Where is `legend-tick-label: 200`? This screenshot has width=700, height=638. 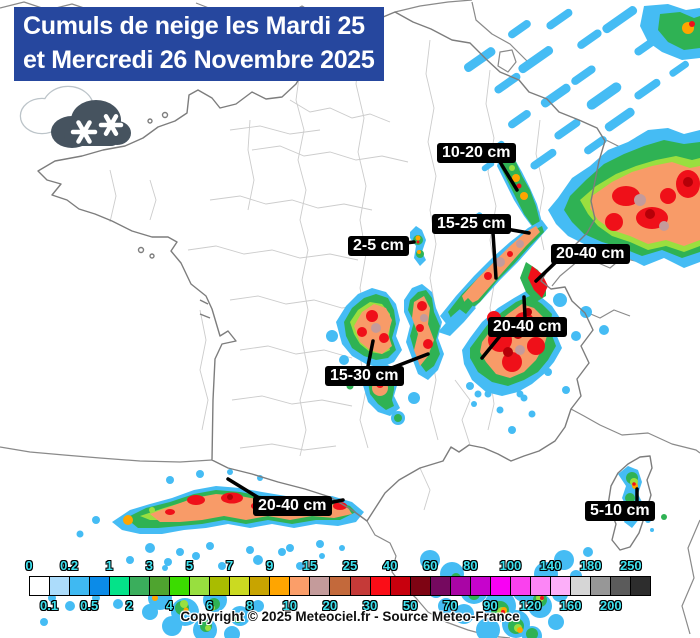
legend-tick-label: 200 is located at coordinates (610, 605).